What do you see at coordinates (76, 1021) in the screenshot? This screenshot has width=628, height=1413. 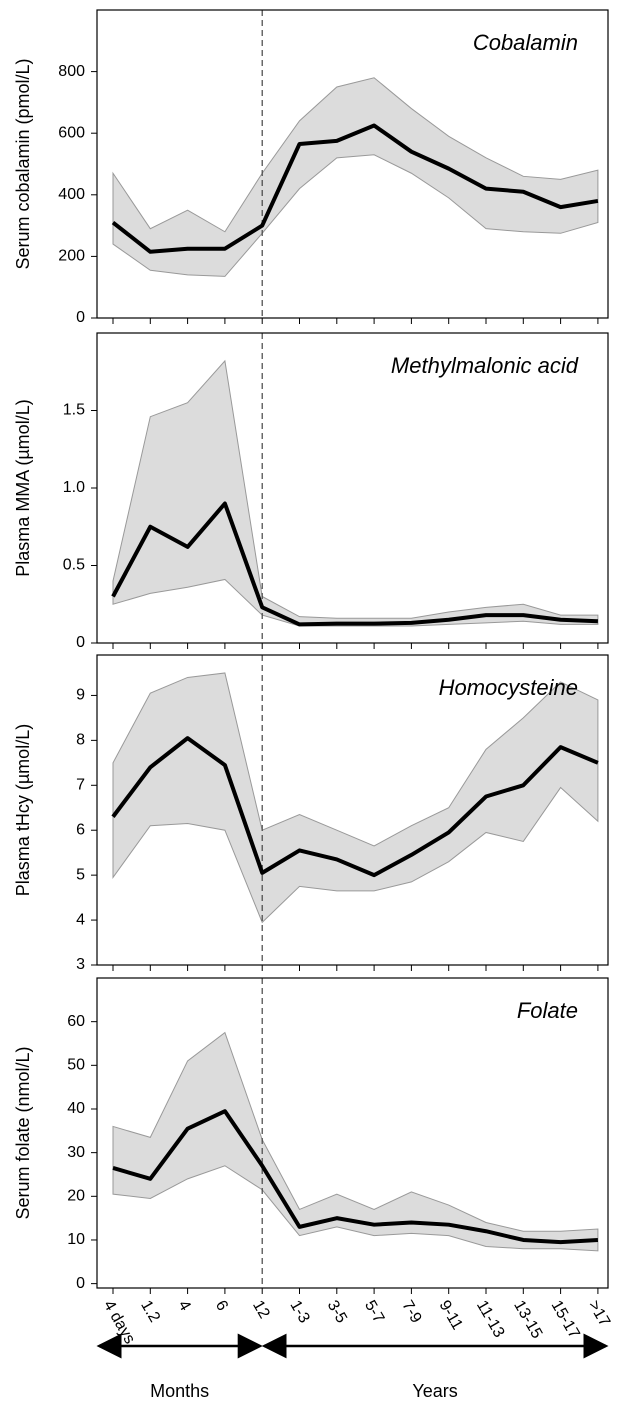 I see `y-tick-label: 60` at bounding box center [76, 1021].